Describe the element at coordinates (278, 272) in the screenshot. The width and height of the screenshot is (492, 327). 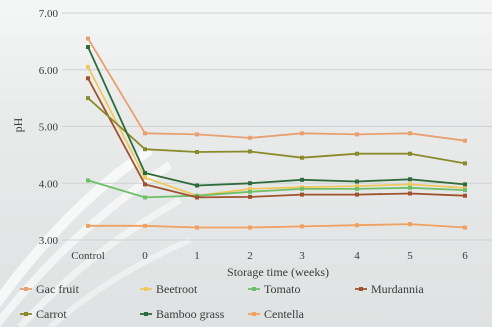
I see `x-axis-title: Storage time (weeks)` at that location.